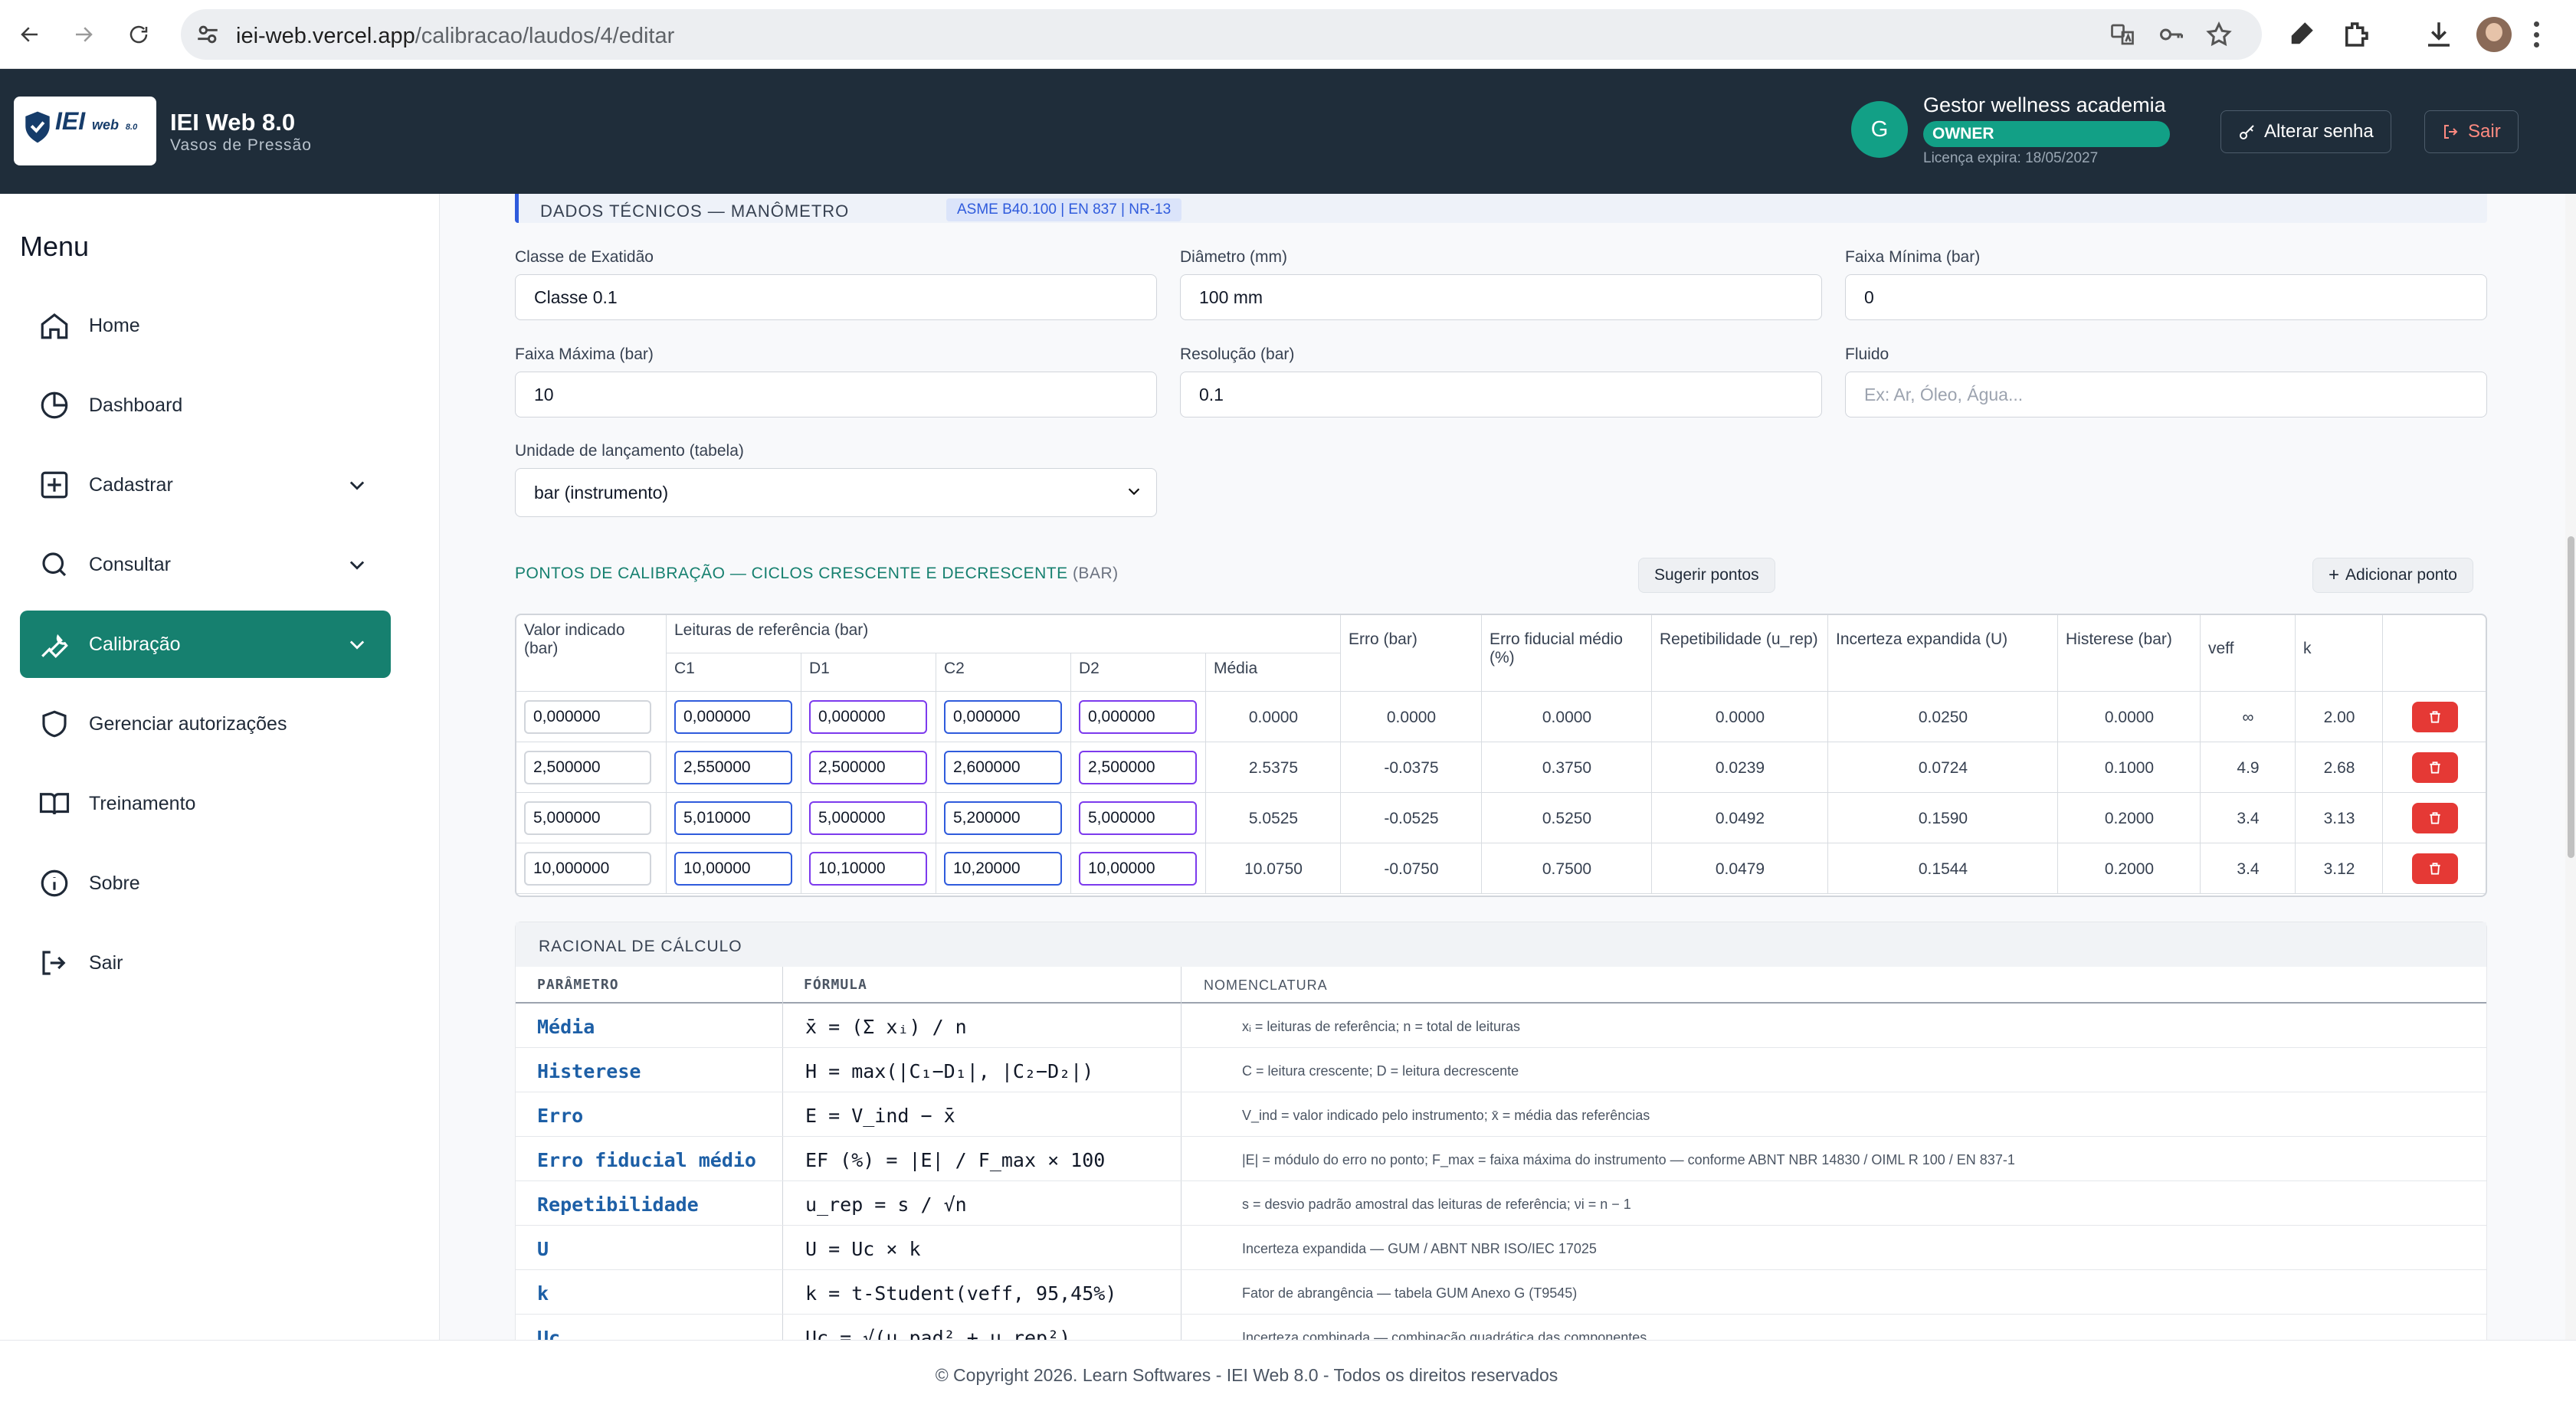  I want to click on sidebar-item-autorizacoes: Gerenciar autorizações, so click(206, 724).